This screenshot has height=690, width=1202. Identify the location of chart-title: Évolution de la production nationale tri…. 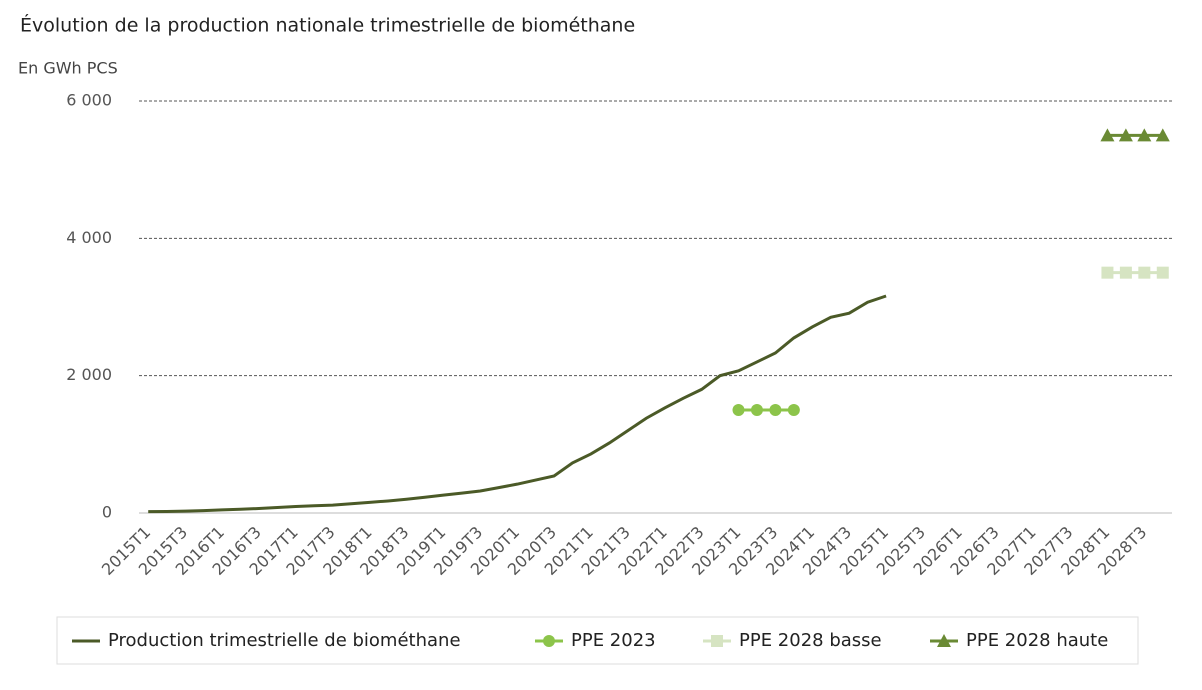
(327, 25).